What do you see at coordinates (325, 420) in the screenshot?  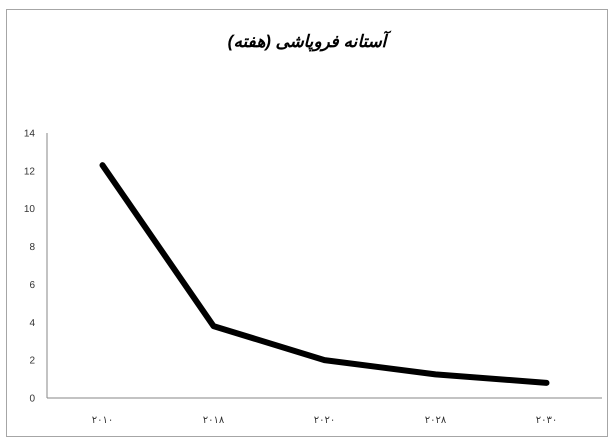 I see `x-tick-label: ۲۰۲۰` at bounding box center [325, 420].